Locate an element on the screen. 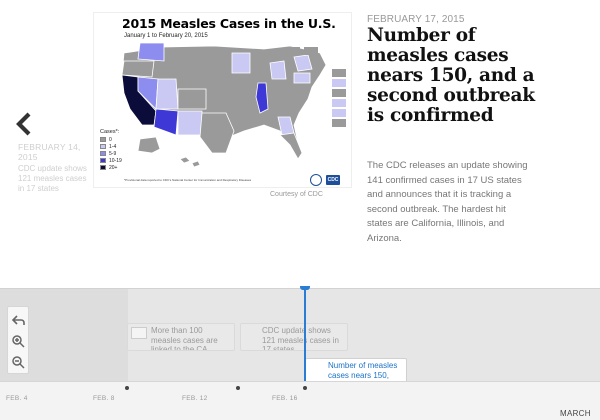 Image resolution: width=600 pixels, height=420 pixels. map-legend: Cases*: 0 1-4 5-9 10-19 20+ is located at coordinates (111, 150).